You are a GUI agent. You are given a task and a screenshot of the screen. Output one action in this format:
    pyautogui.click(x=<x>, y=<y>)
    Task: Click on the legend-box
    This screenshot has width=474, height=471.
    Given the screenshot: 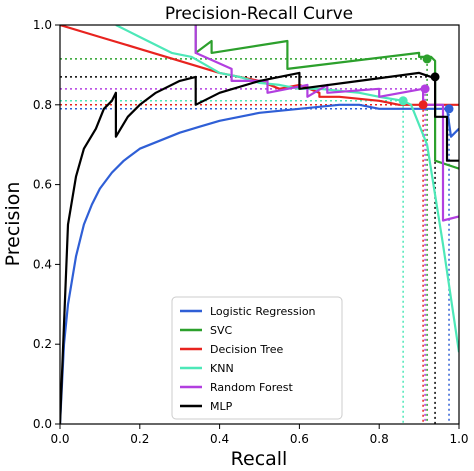 What is the action you would take?
    pyautogui.click(x=257, y=358)
    